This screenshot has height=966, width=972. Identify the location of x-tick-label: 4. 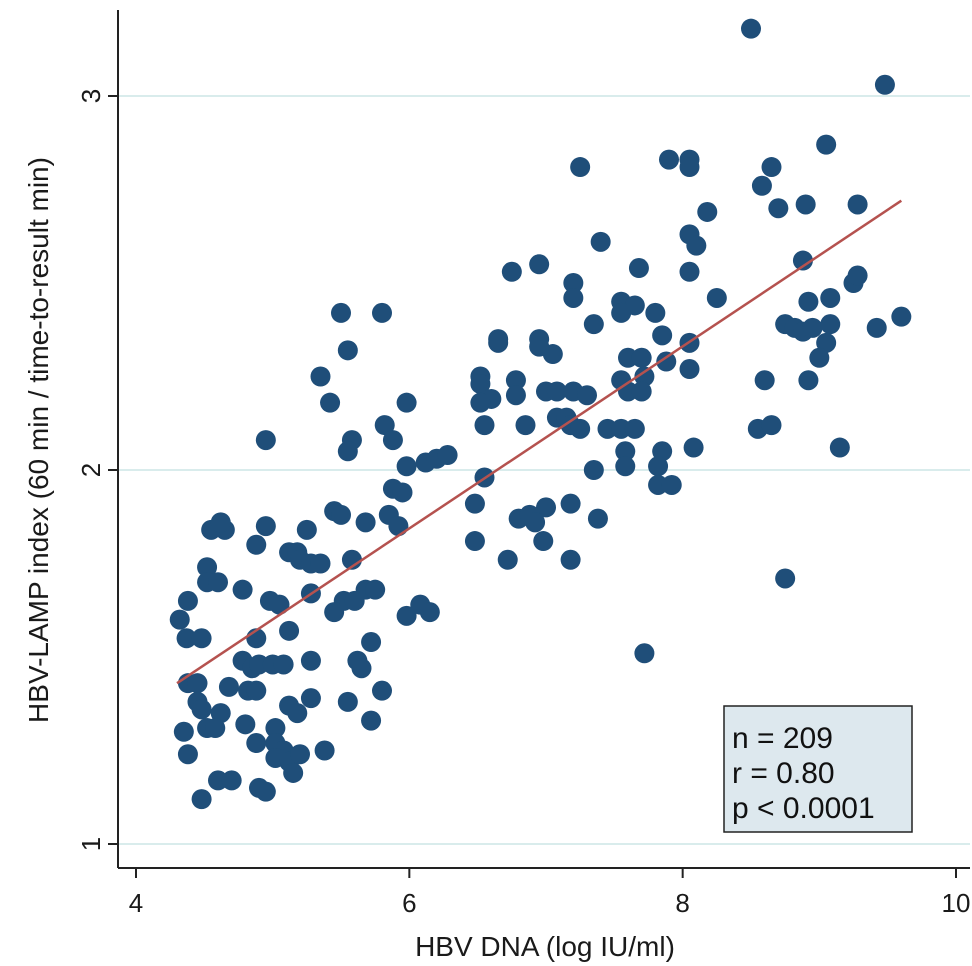
(136, 903).